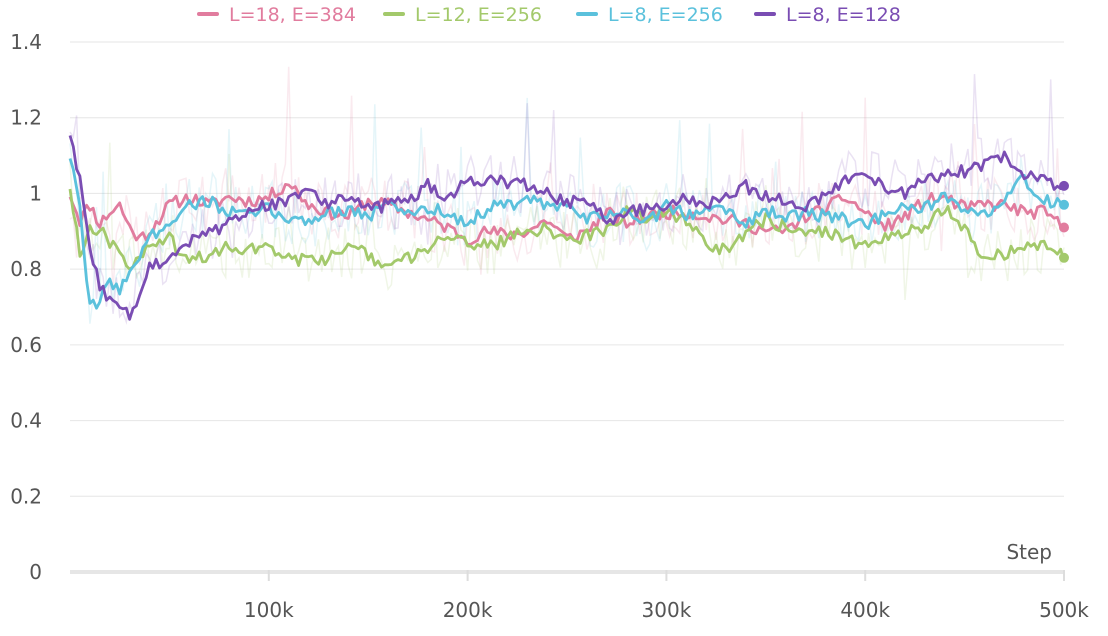 The image size is (1108, 636). I want to click on legend-item: L=18, E=384, so click(276, 15).